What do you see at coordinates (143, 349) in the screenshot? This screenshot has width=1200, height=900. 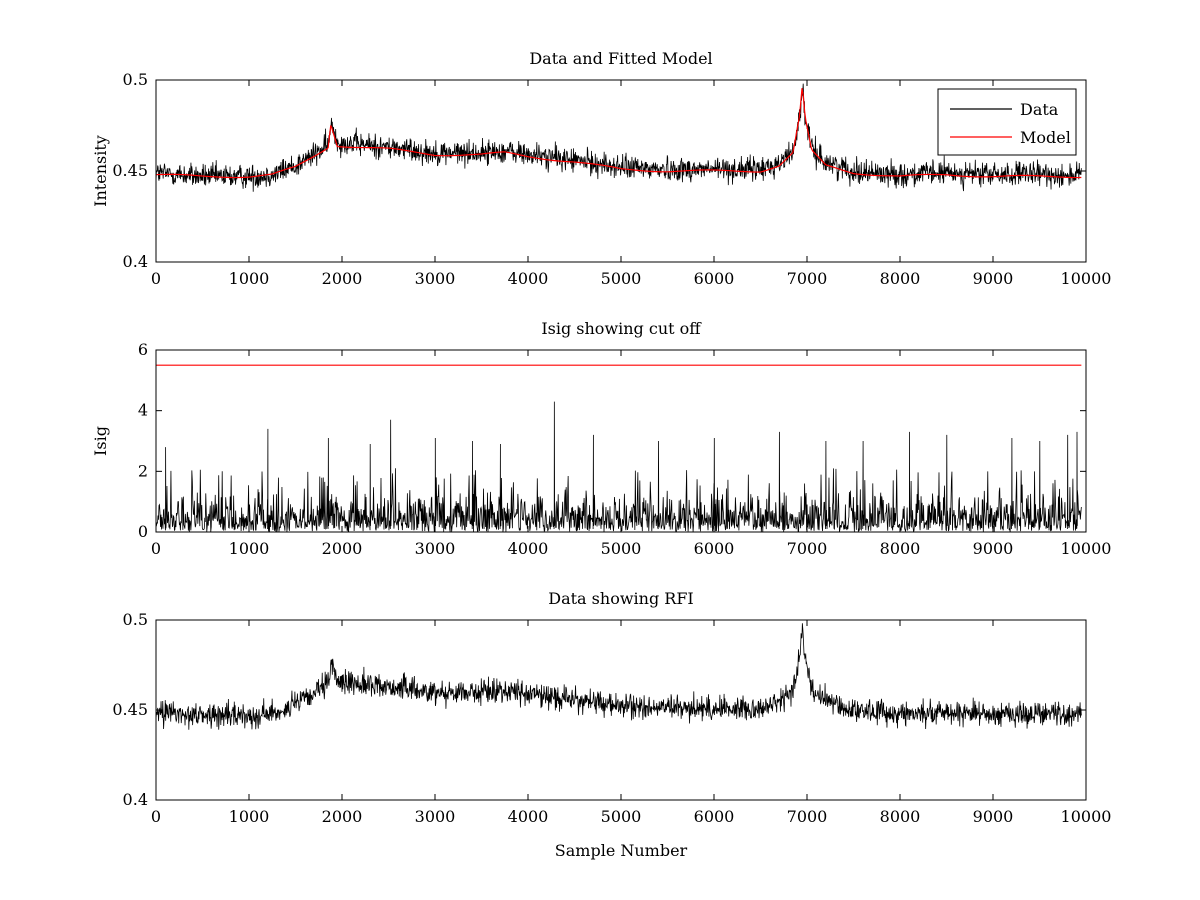 I see `y-tick-label: 6` at bounding box center [143, 349].